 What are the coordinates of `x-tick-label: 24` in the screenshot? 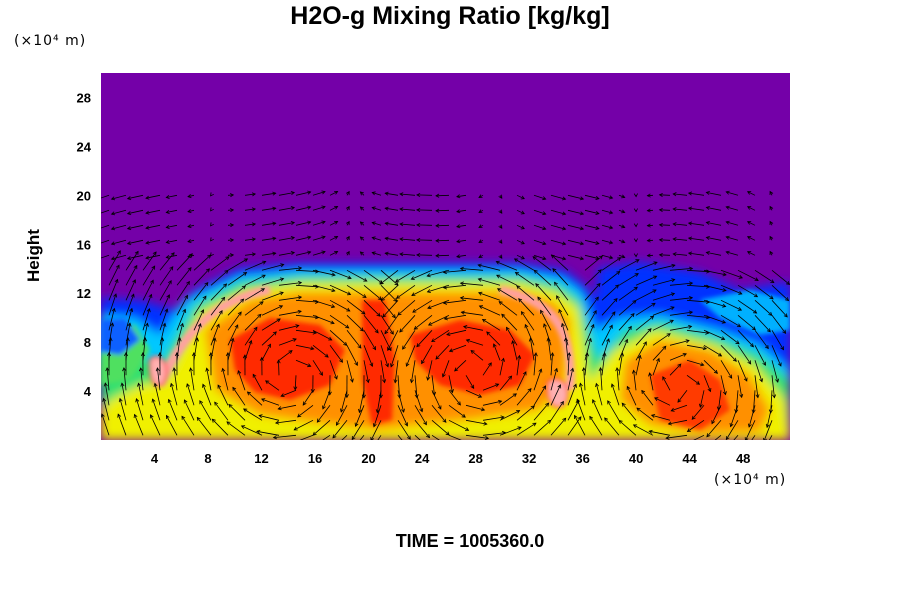 It's located at (422, 458).